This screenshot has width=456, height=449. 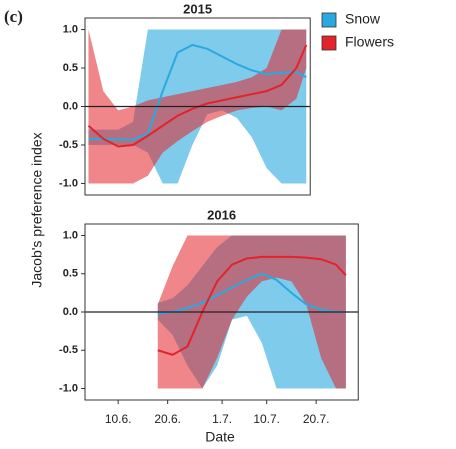 What do you see at coordinates (363, 19) in the screenshot?
I see `legend-label: Snow` at bounding box center [363, 19].